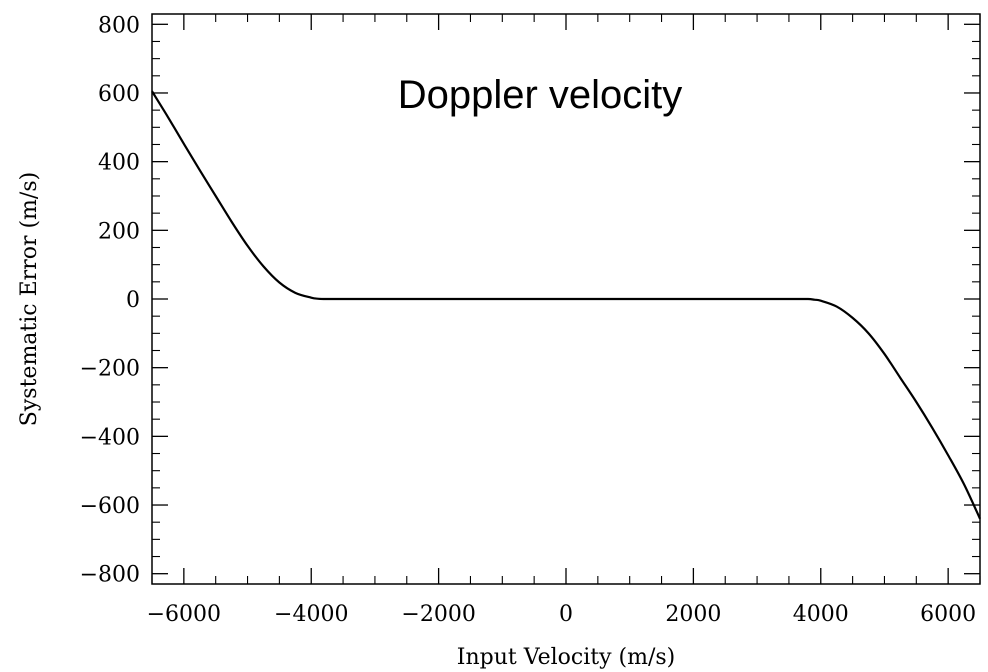 Image resolution: width=988 pixels, height=672 pixels. What do you see at coordinates (821, 614) in the screenshot?
I see `x-tick-label: 4000` at bounding box center [821, 614].